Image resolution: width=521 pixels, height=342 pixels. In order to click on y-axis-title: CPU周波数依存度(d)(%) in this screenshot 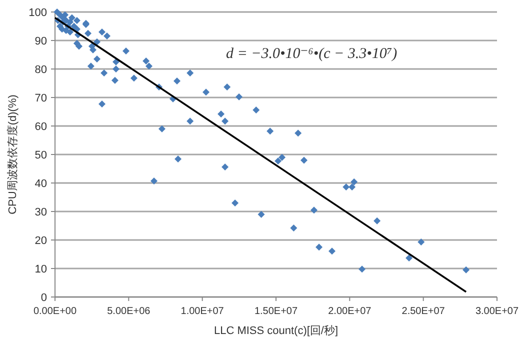, I will do `click(12, 154)`.